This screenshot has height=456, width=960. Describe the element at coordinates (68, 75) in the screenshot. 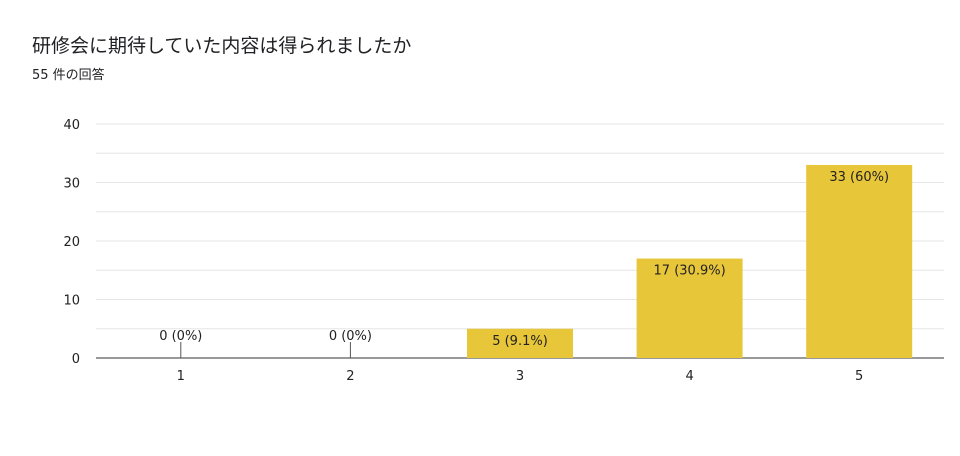

I see `response-count: 55 件の回答` at that location.